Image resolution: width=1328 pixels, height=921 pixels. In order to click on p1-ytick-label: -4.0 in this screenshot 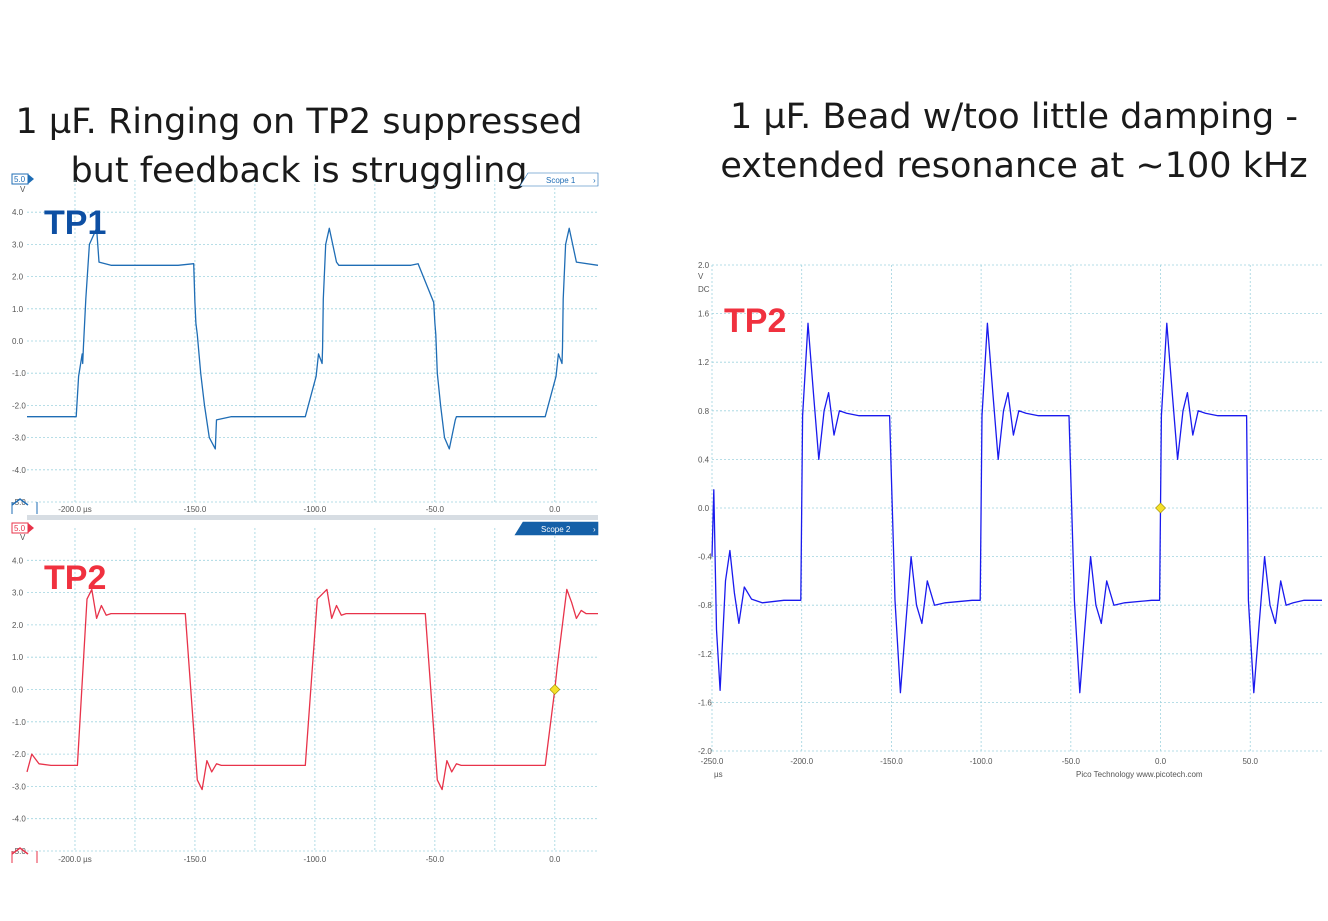, I will do `click(19, 470)`.